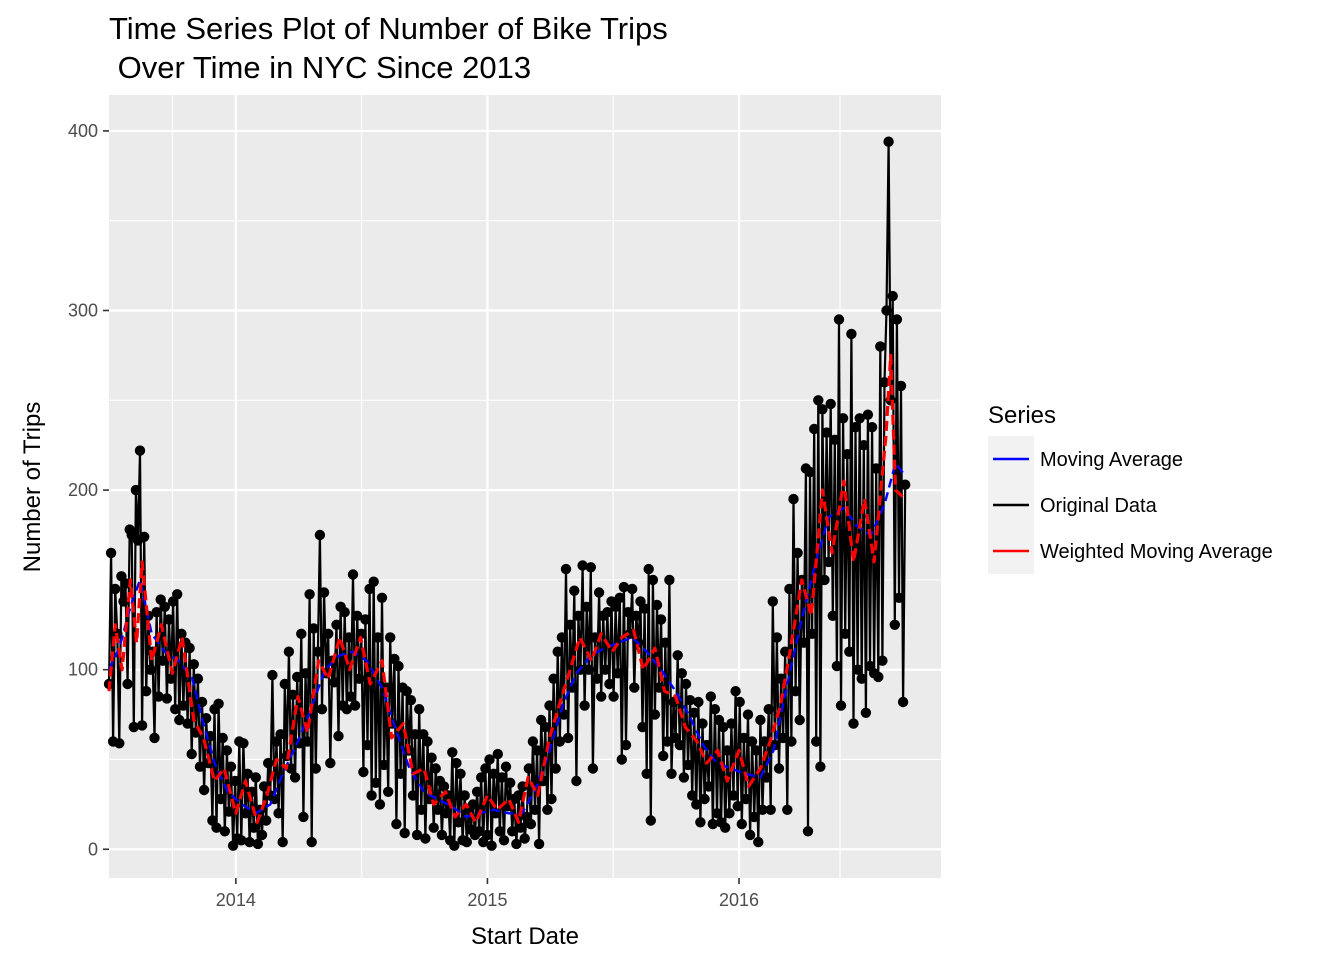 The image size is (1344, 965). I want to click on y-tick-label: 300, so click(83, 311).